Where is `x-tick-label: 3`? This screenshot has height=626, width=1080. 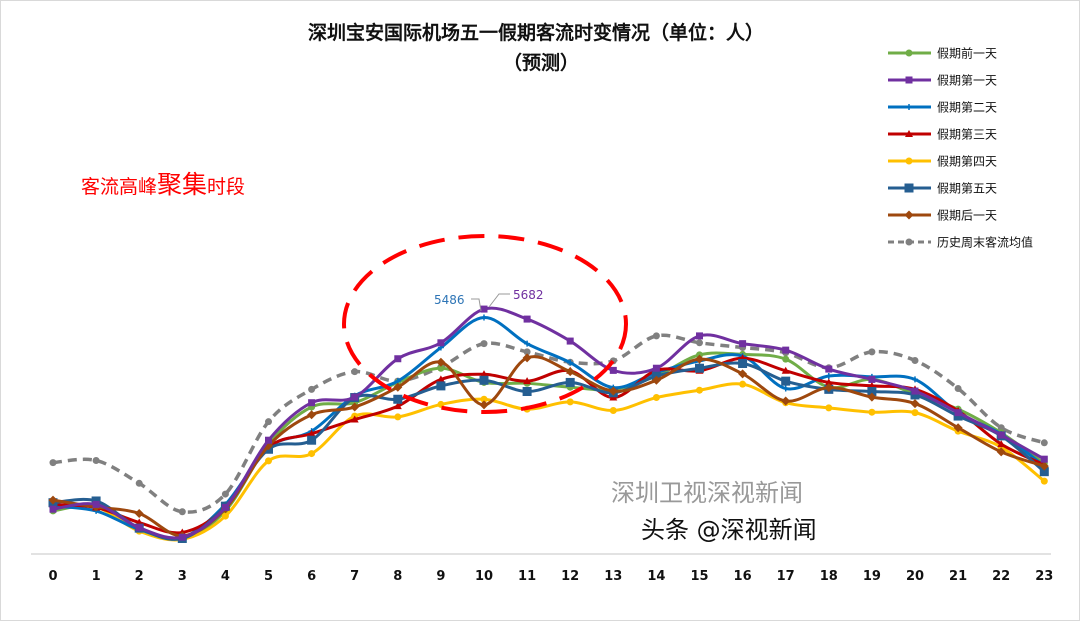 x-tick-label: 3 is located at coordinates (182, 576).